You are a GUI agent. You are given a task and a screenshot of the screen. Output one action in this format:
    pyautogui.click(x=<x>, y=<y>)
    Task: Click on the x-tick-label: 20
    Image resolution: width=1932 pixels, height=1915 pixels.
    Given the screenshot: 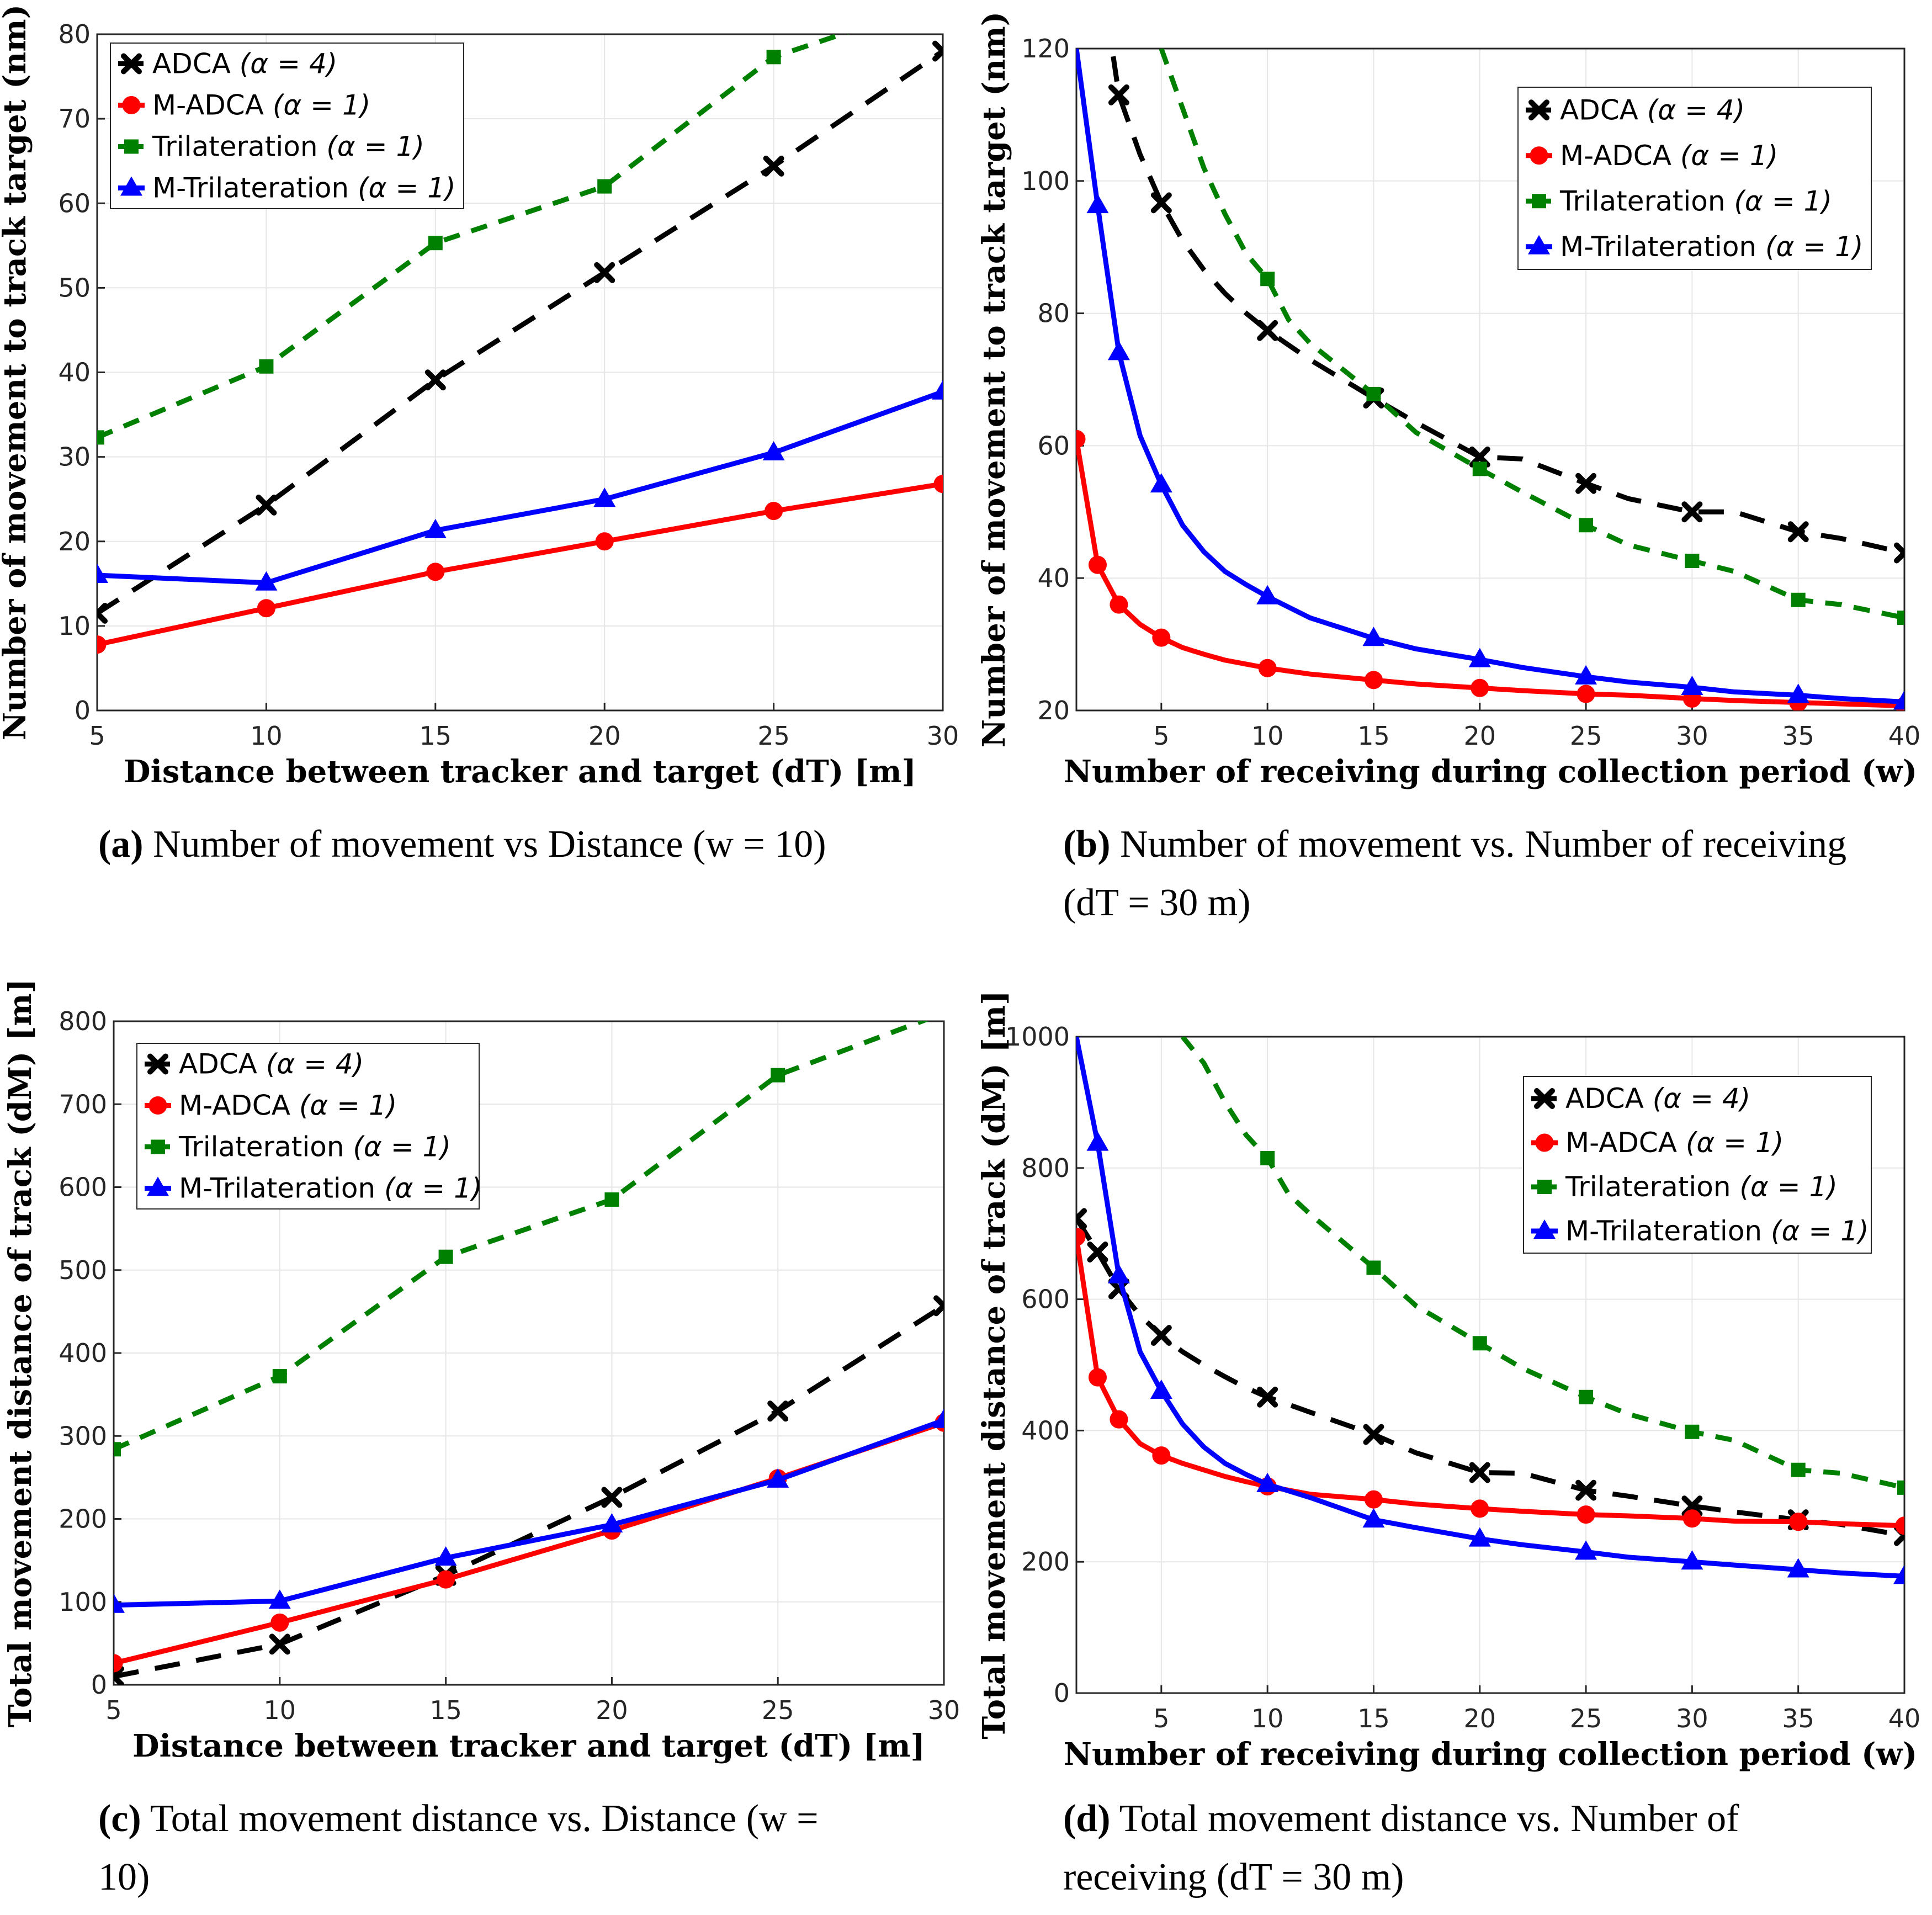 What is the action you would take?
    pyautogui.click(x=1480, y=736)
    